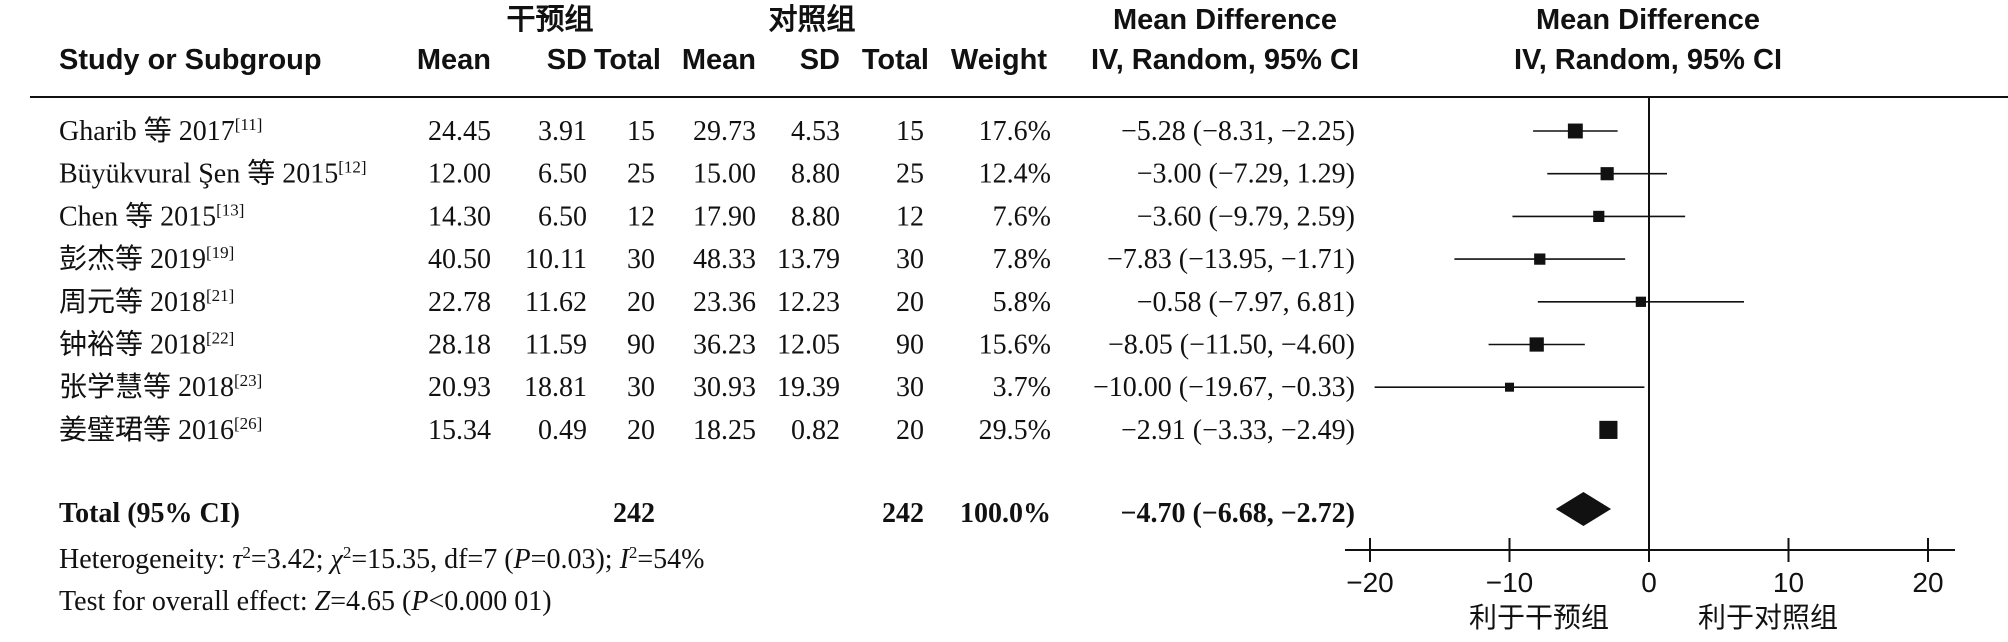 This screenshot has height=642, width=2008. Describe the element at coordinates (556, 259) in the screenshot. I see `study-exp-sd: 10.11` at that location.